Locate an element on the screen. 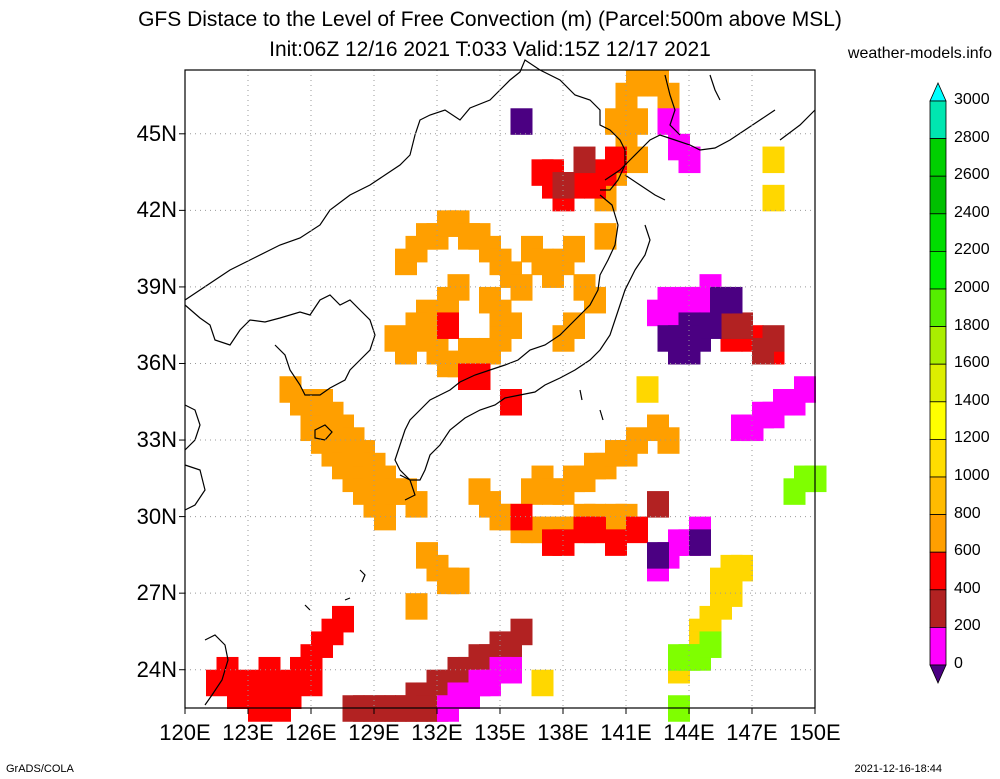 The width and height of the screenshot is (1000, 779). colorbar-label: 2200 is located at coordinates (972, 250).